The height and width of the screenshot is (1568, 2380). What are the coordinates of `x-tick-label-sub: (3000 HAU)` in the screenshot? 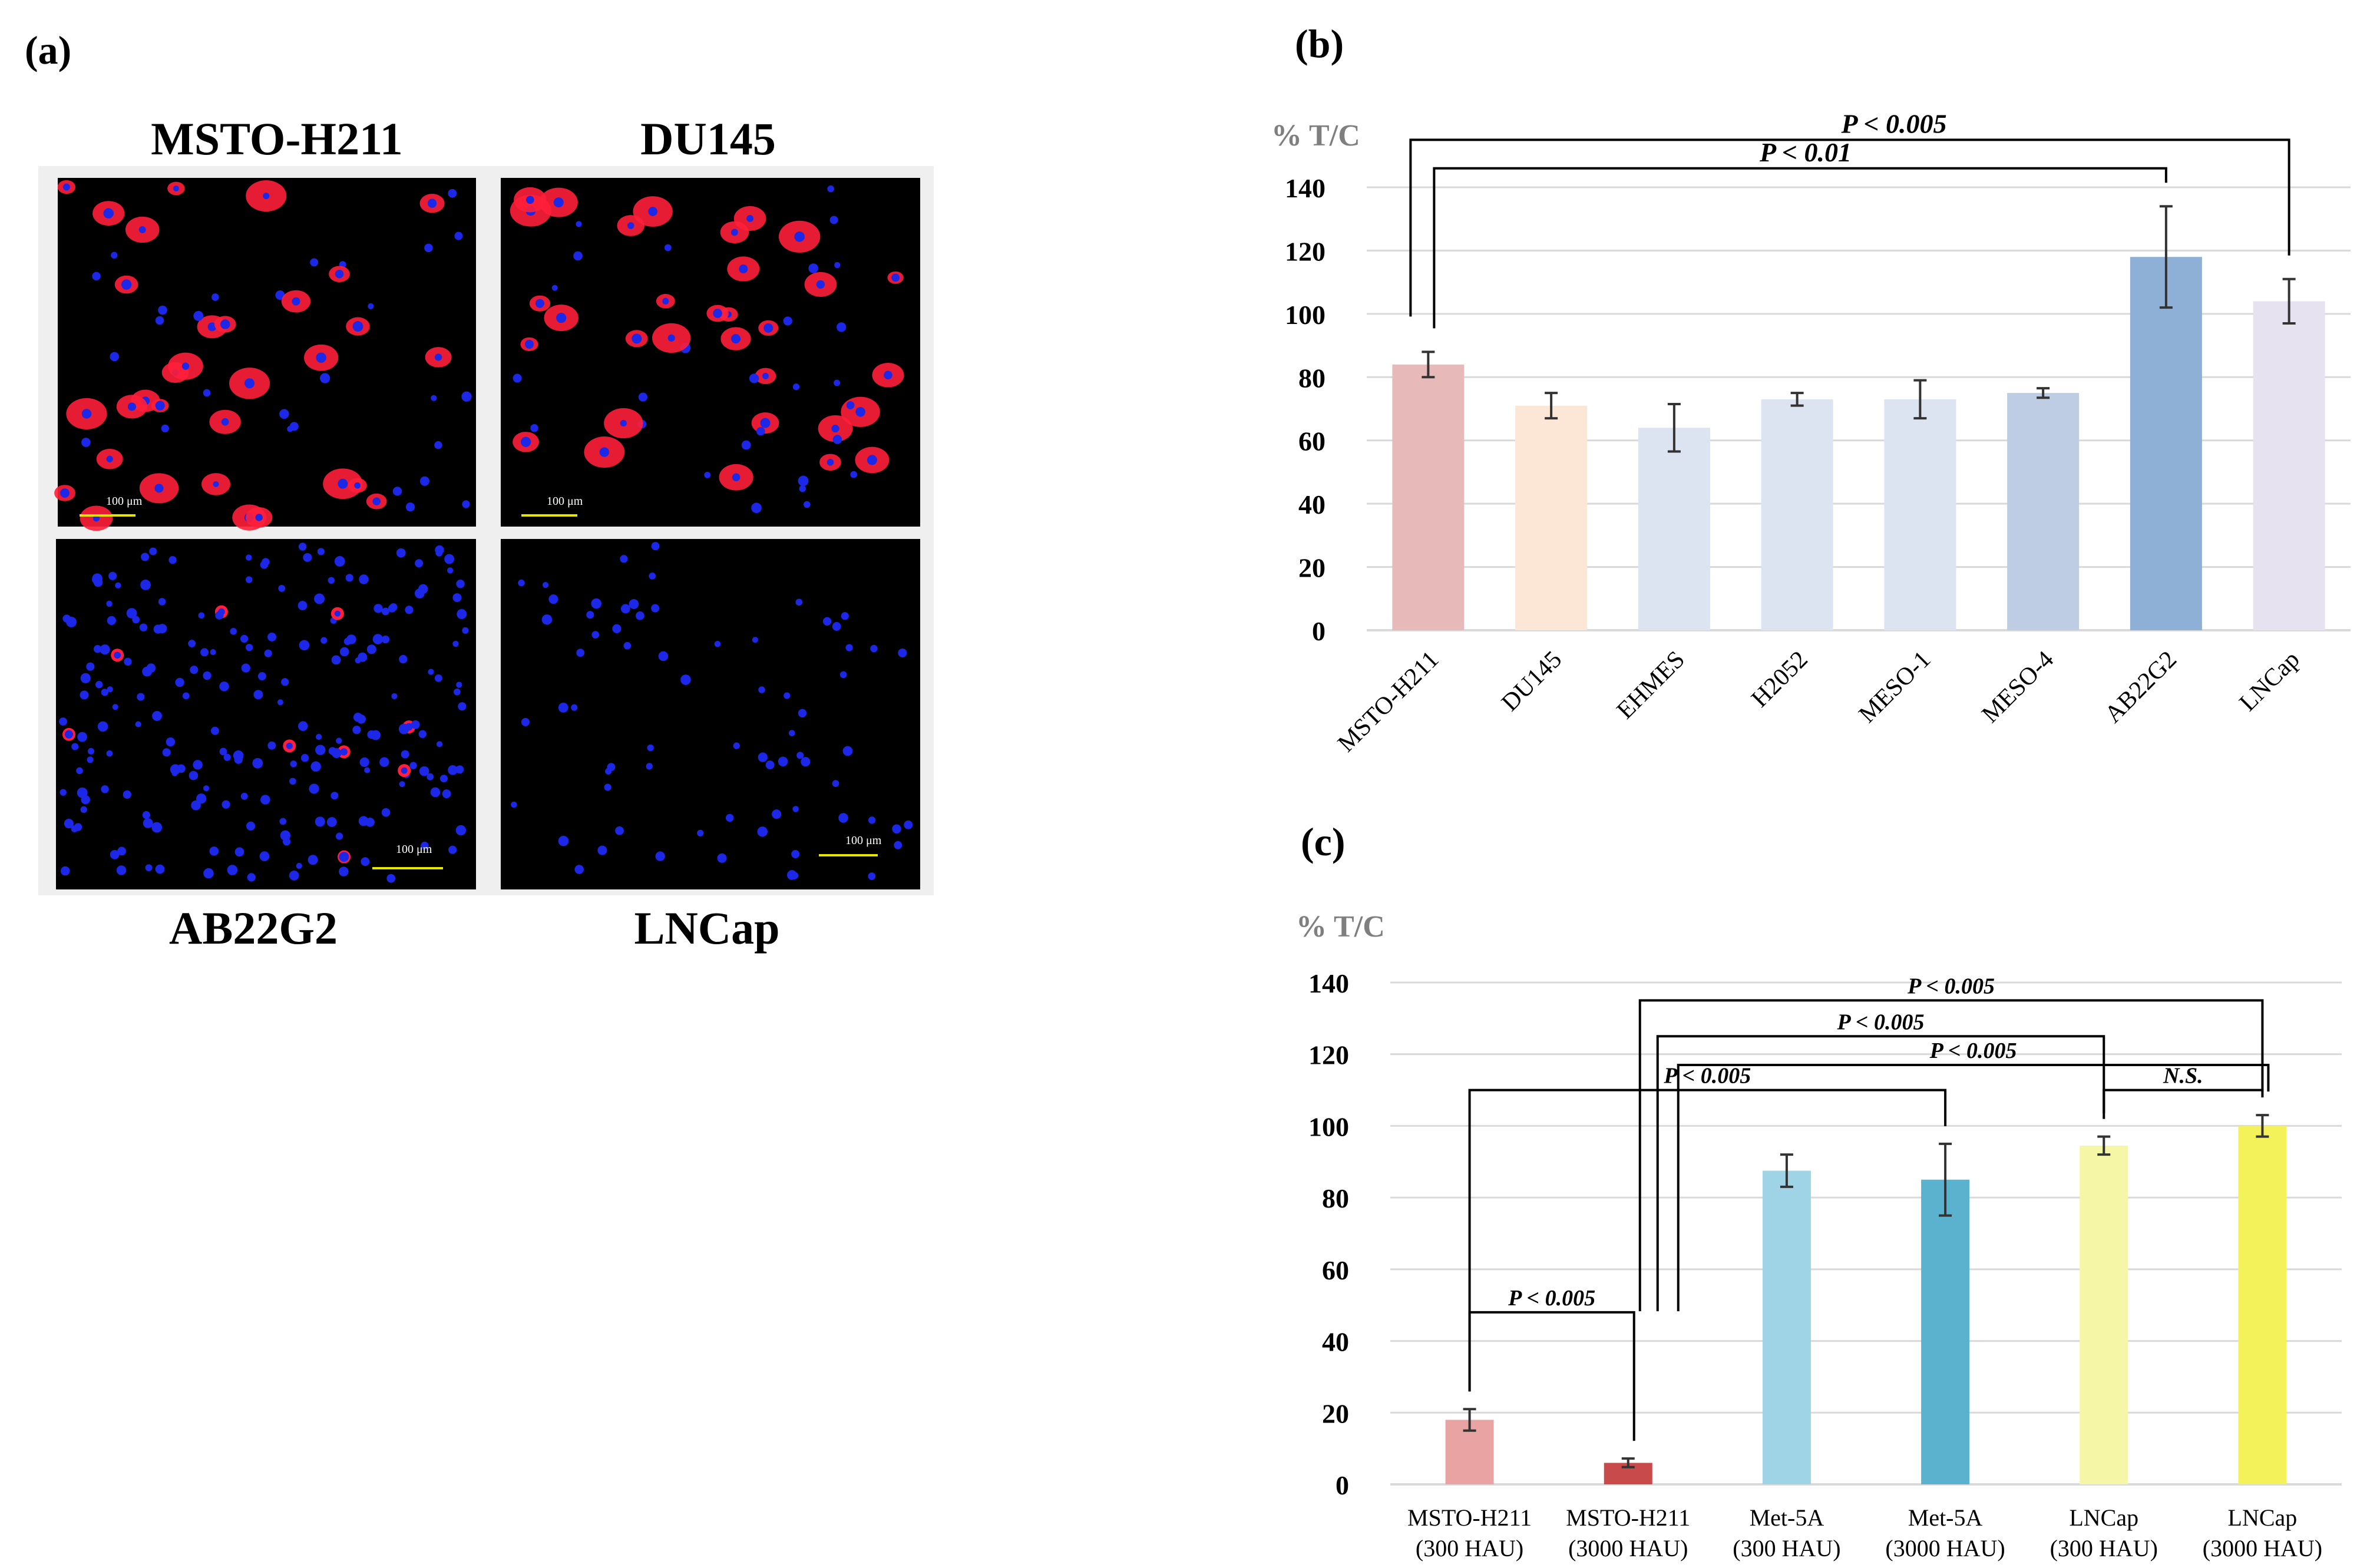 It's located at (1945, 1548).